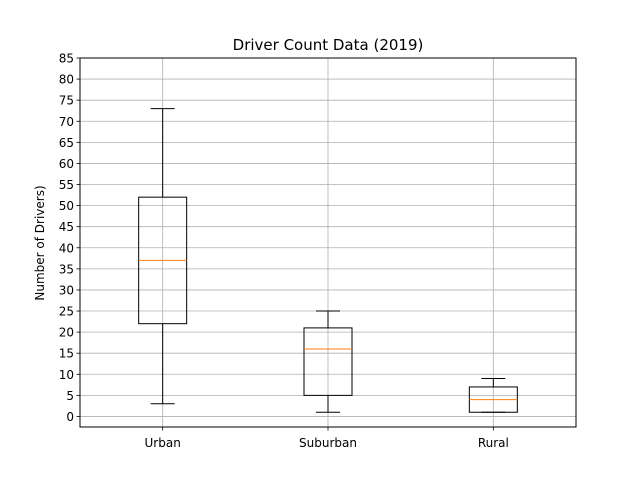 This screenshot has height=480, width=640. Describe the element at coordinates (66, 248) in the screenshot. I see `y-tick-label: 40` at that location.